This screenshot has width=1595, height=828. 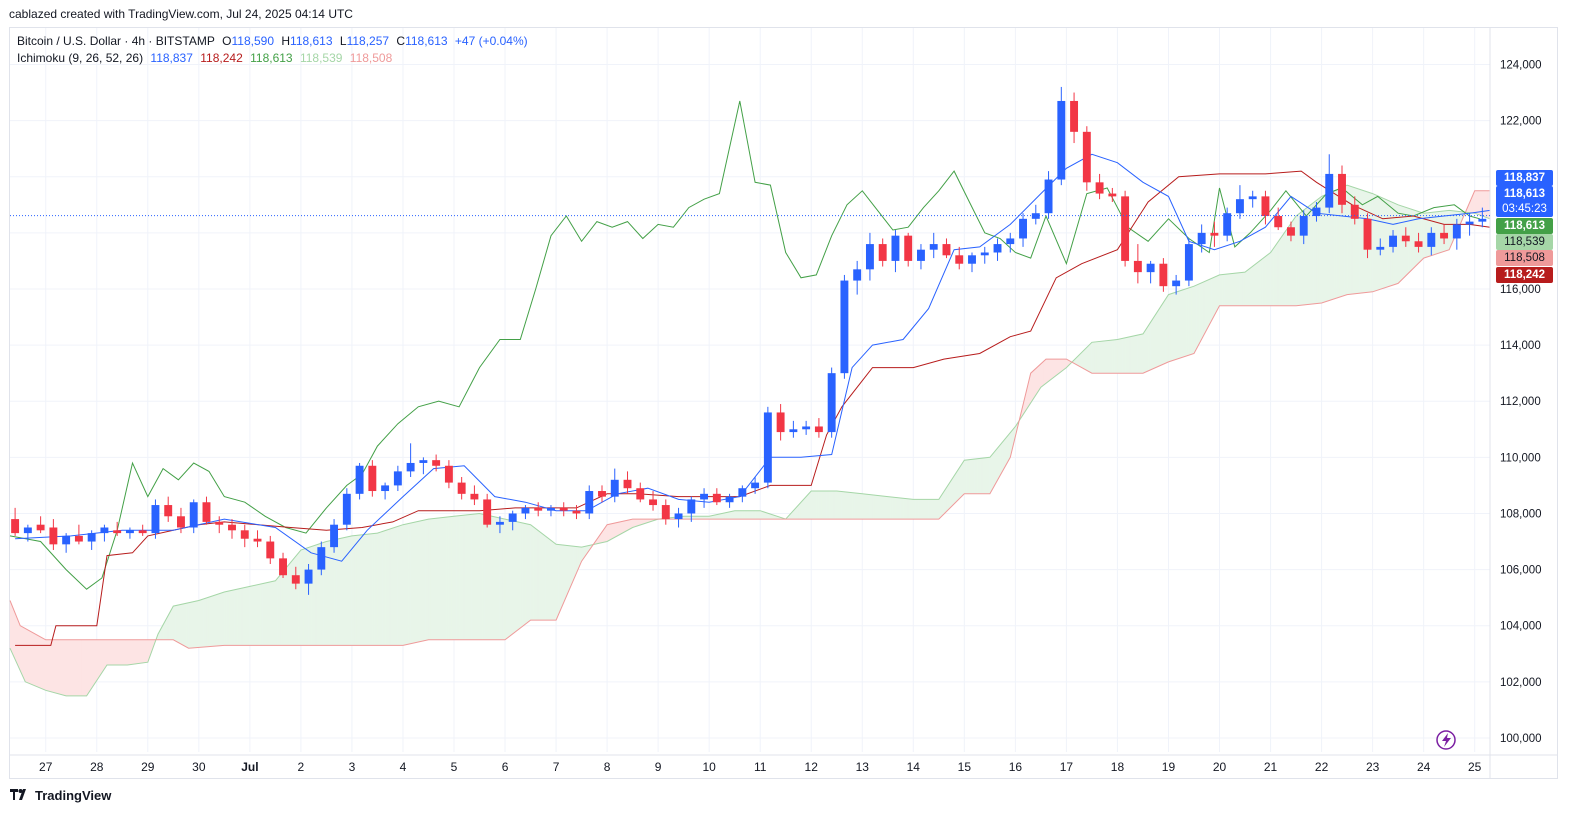 I want to click on y-tick-label: 106,000, so click(x=1521, y=571).